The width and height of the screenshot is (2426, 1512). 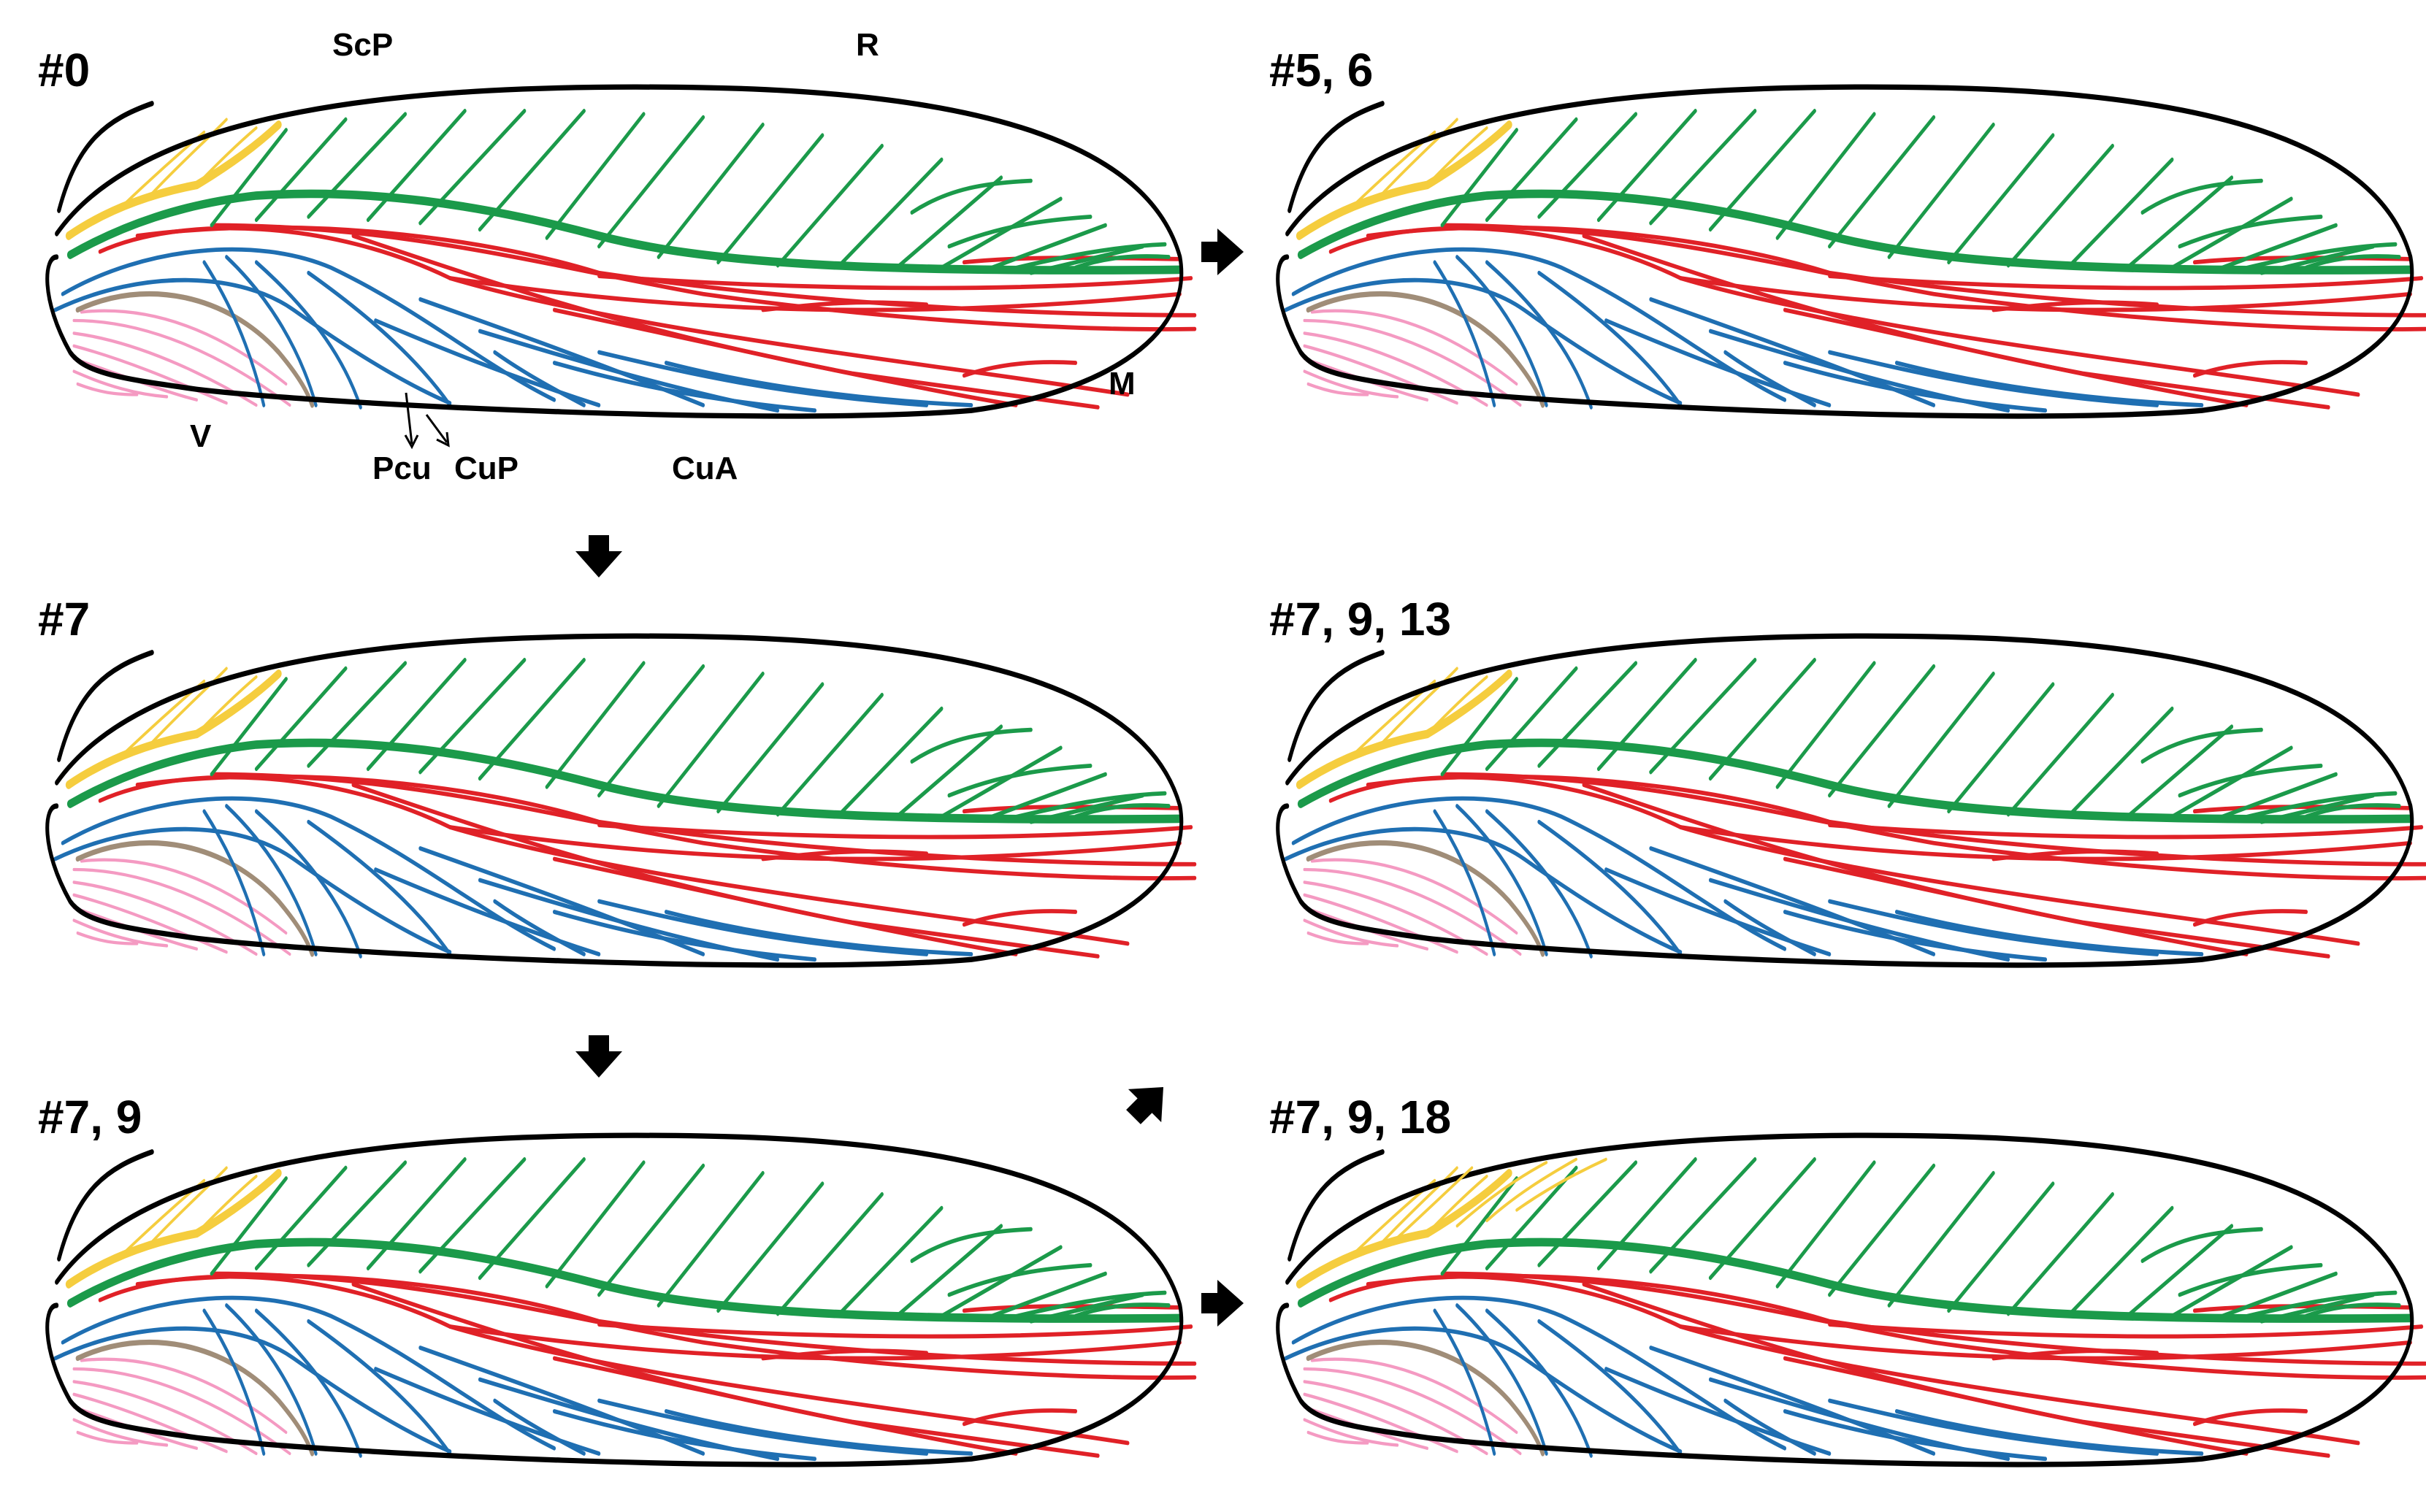 What do you see at coordinates (201, 436) in the screenshot?
I see `vein-label-v: V` at bounding box center [201, 436].